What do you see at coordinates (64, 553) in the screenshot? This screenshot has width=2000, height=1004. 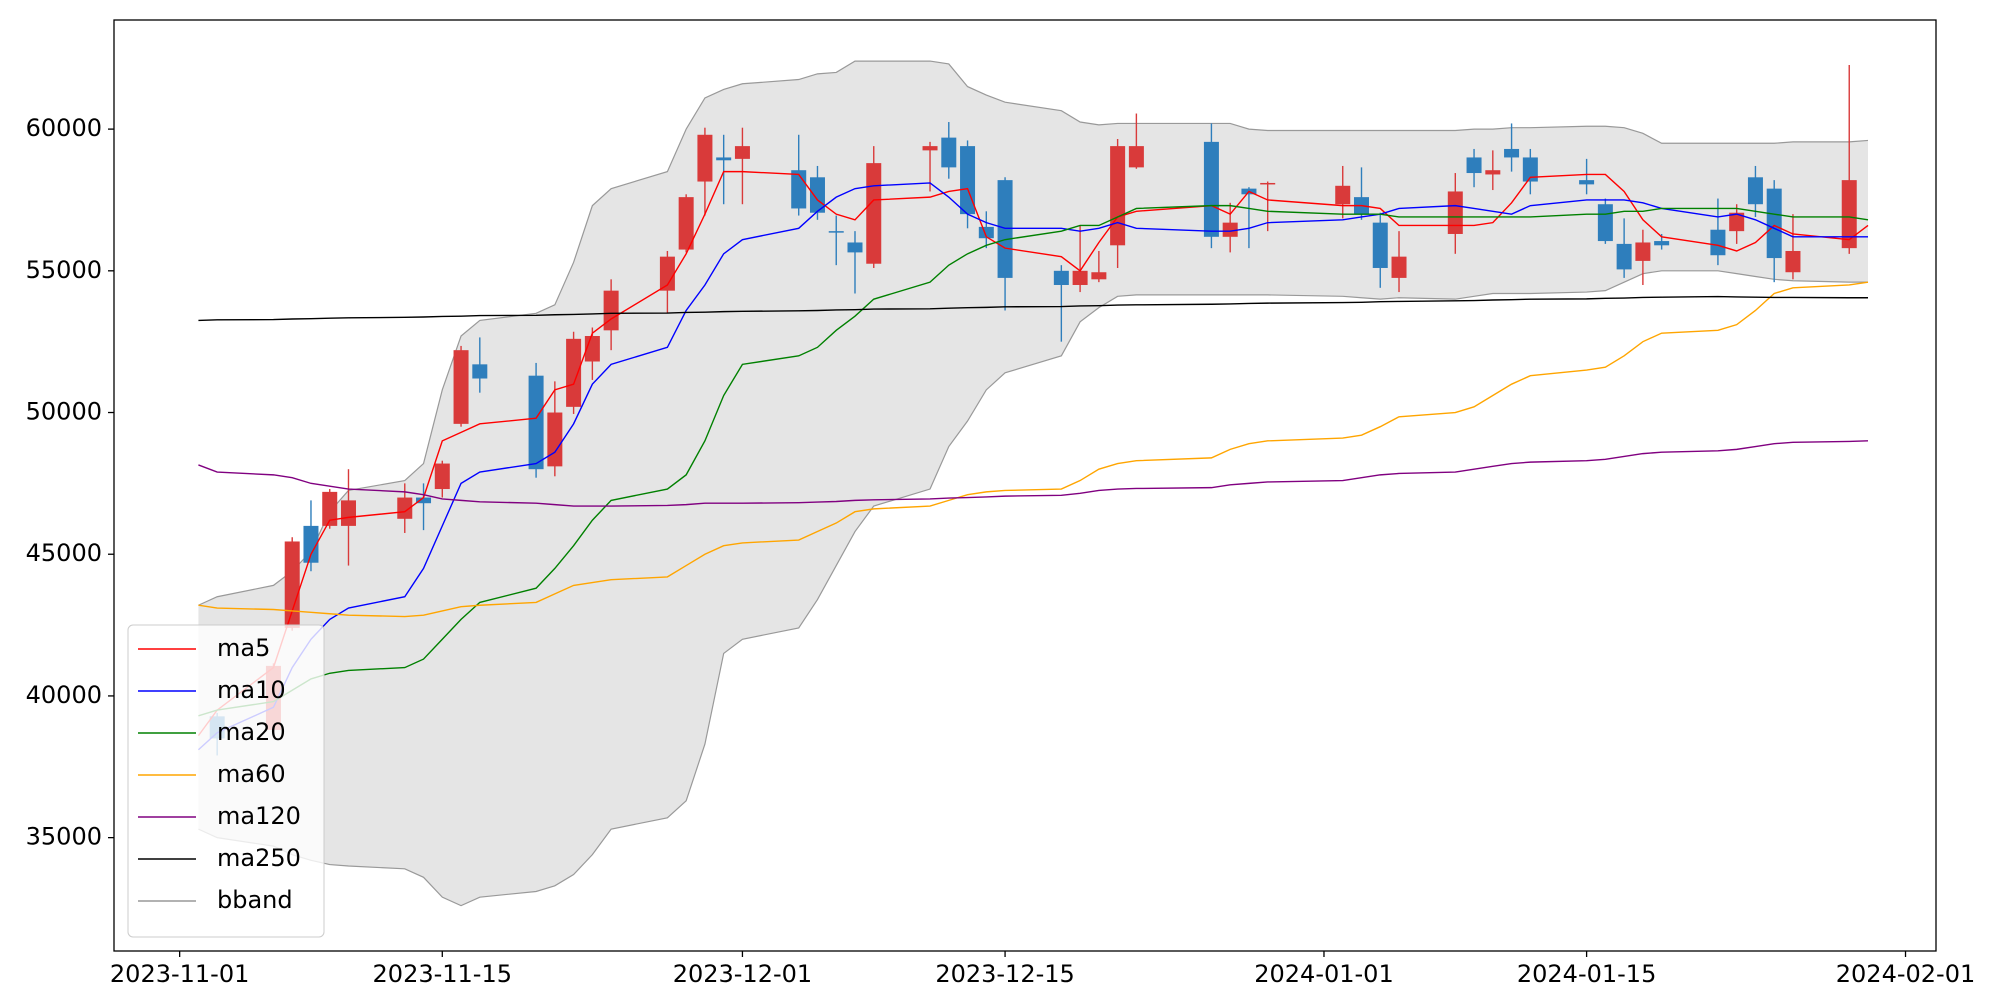 I see `y-tick-label: 45000` at bounding box center [64, 553].